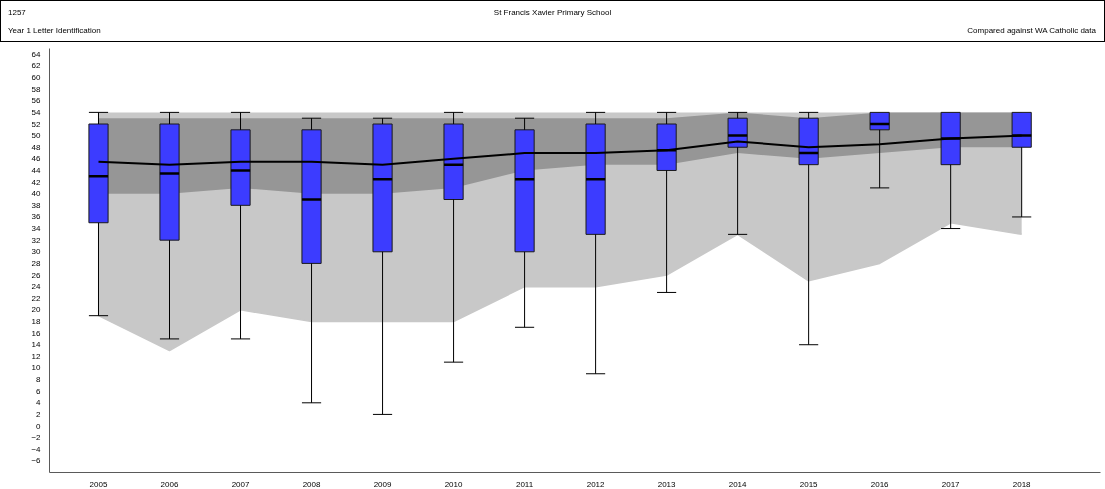  What do you see at coordinates (36, 263) in the screenshot?
I see `y-tick-label: 28` at bounding box center [36, 263].